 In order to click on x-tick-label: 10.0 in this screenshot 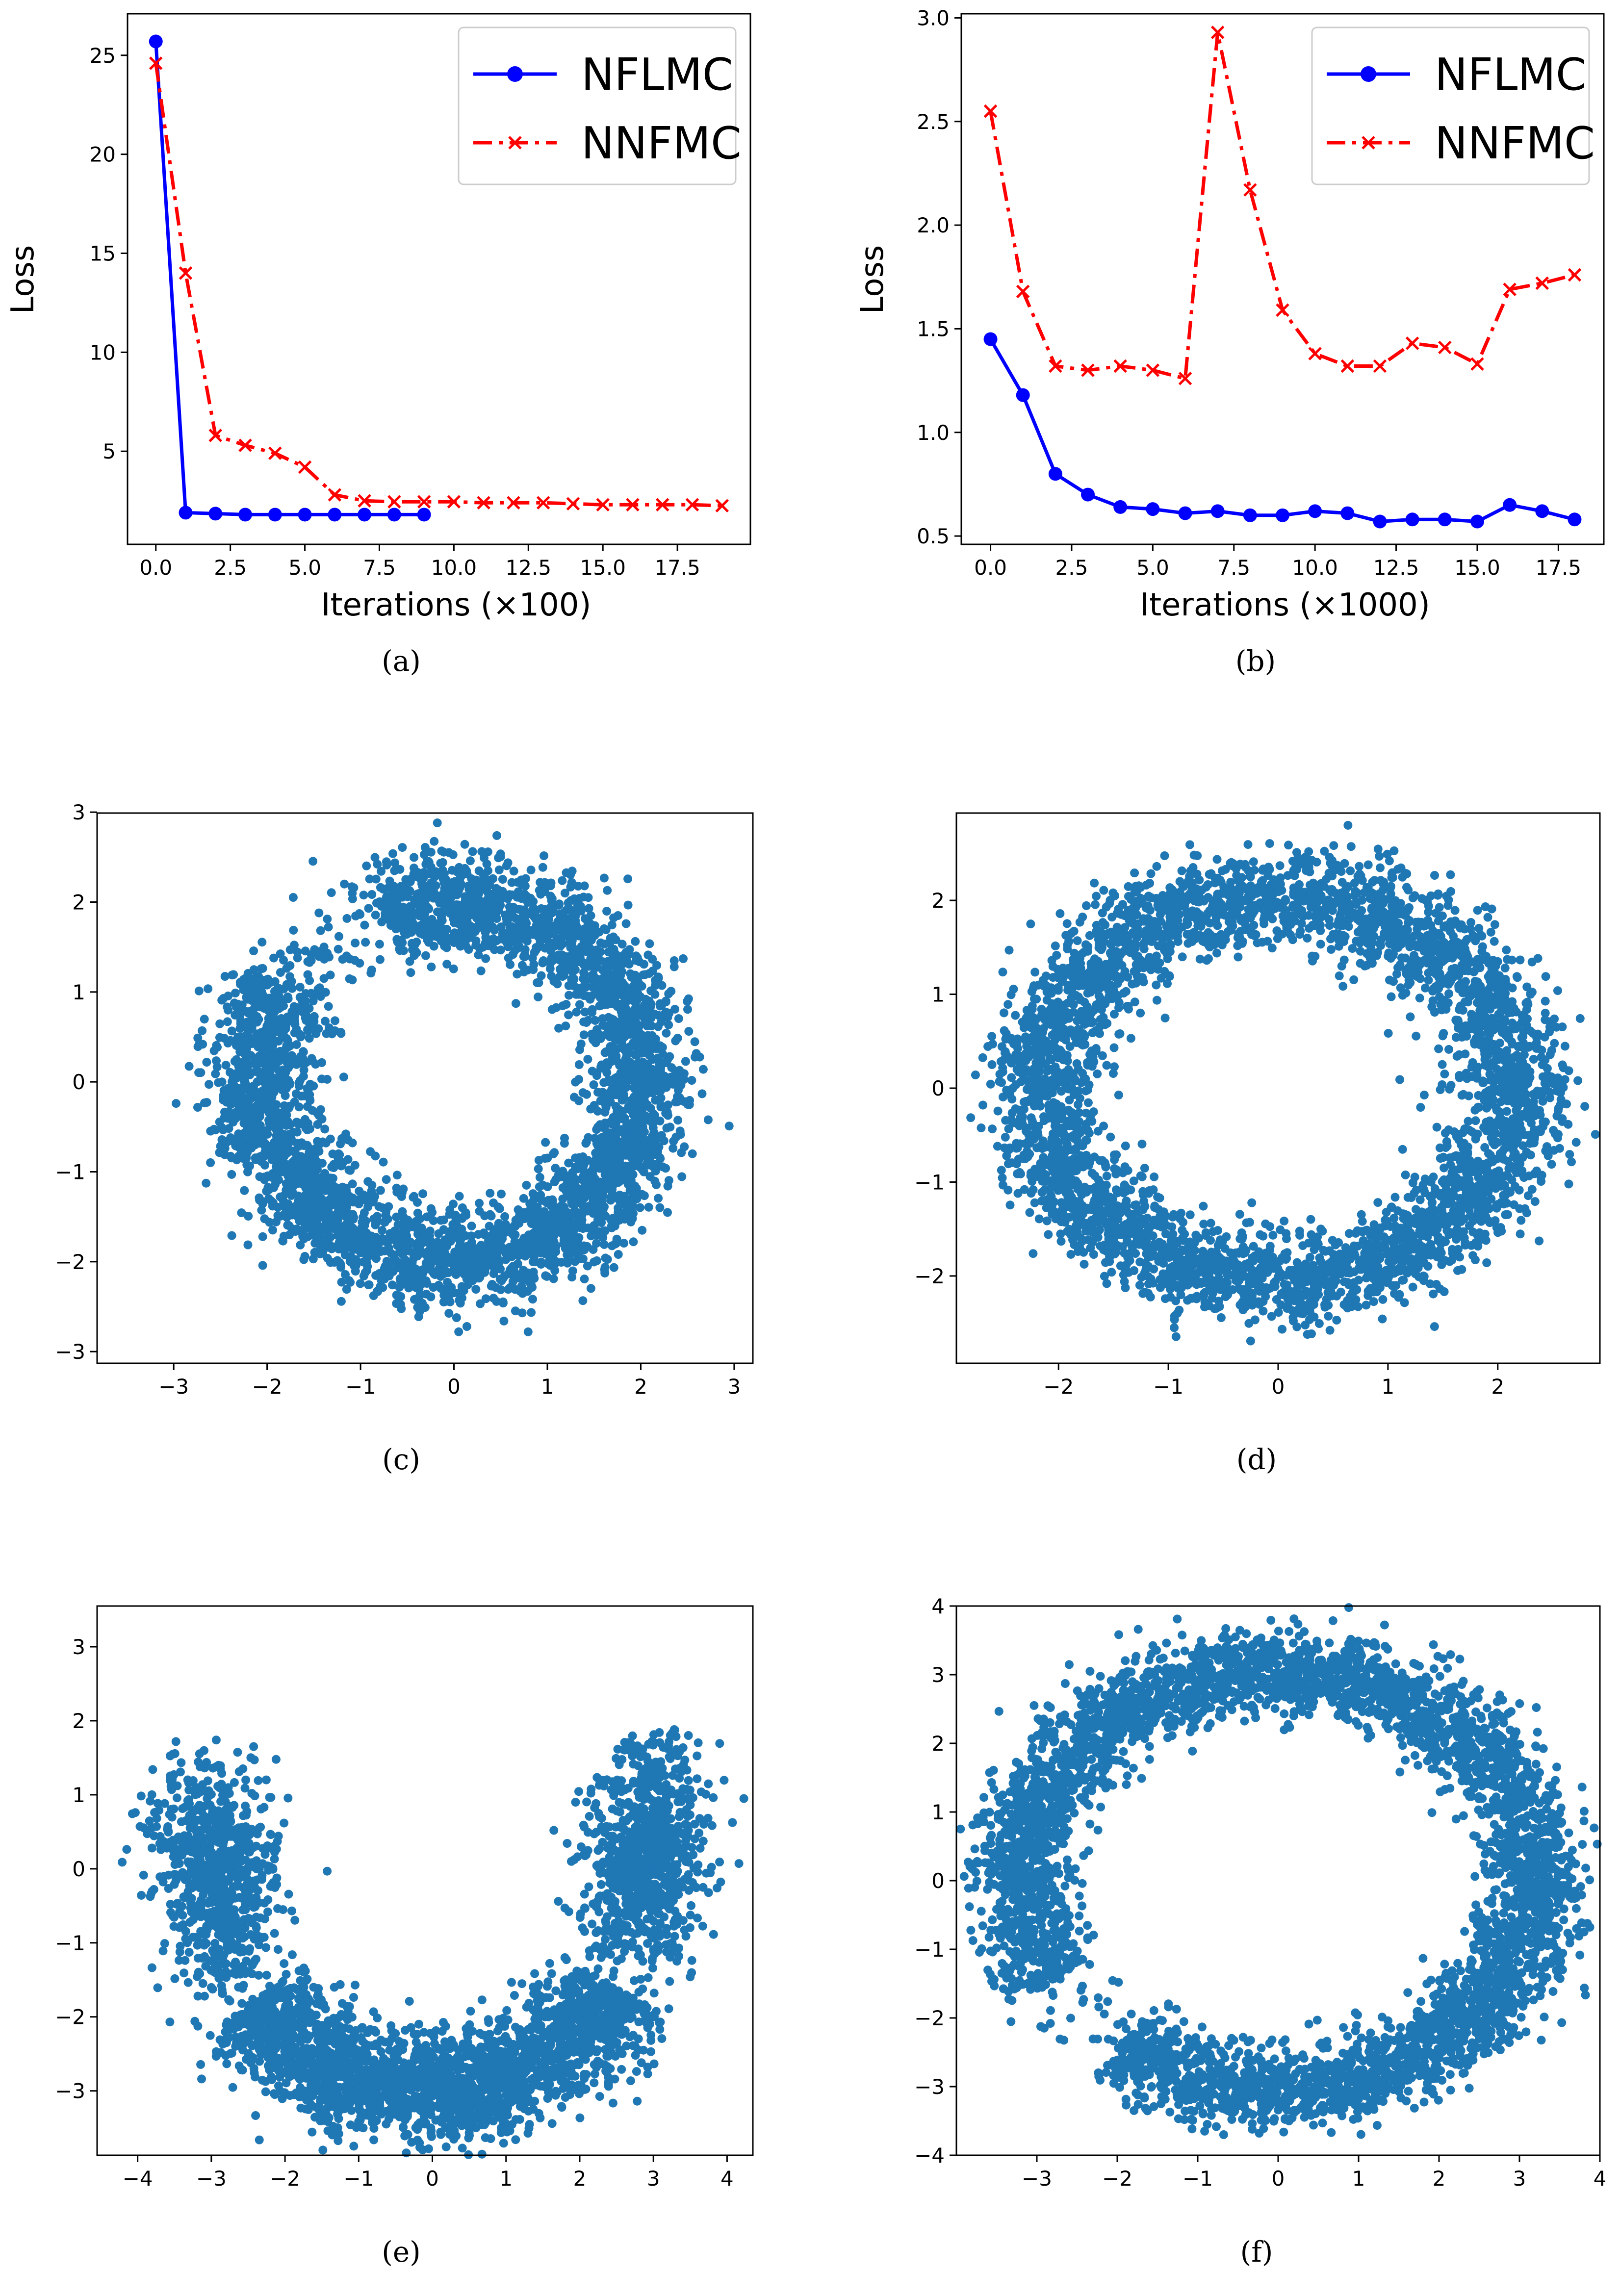, I will do `click(454, 568)`.